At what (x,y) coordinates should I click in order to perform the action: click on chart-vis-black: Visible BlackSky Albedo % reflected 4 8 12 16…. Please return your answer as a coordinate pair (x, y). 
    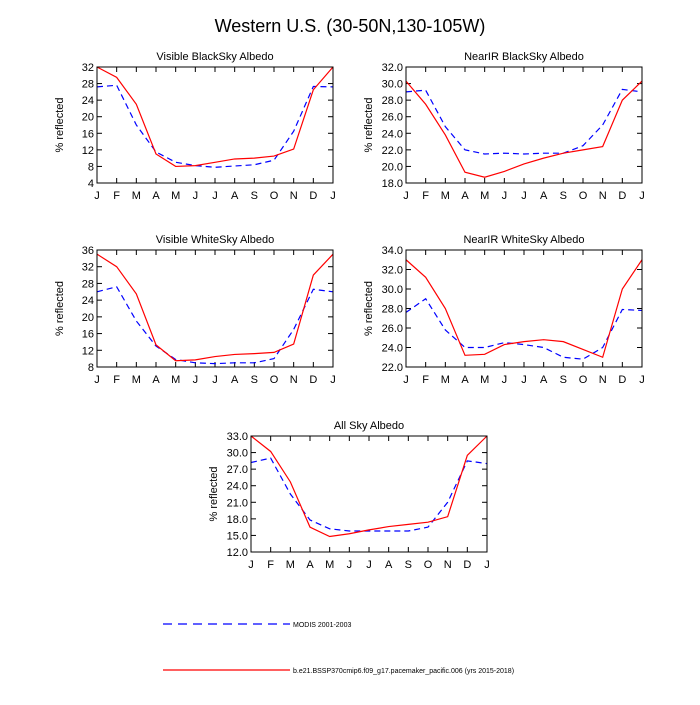
    Looking at the image, I should click on (195, 126).